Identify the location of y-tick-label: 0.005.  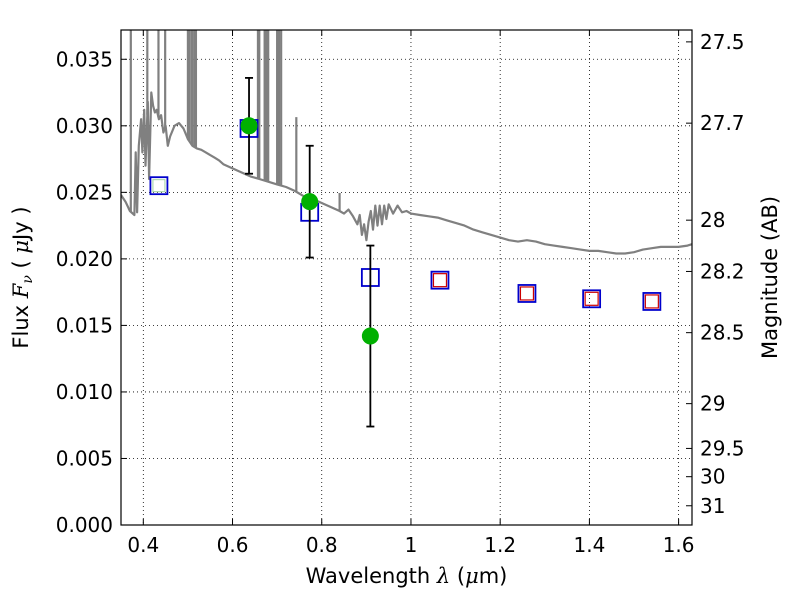
(84, 458).